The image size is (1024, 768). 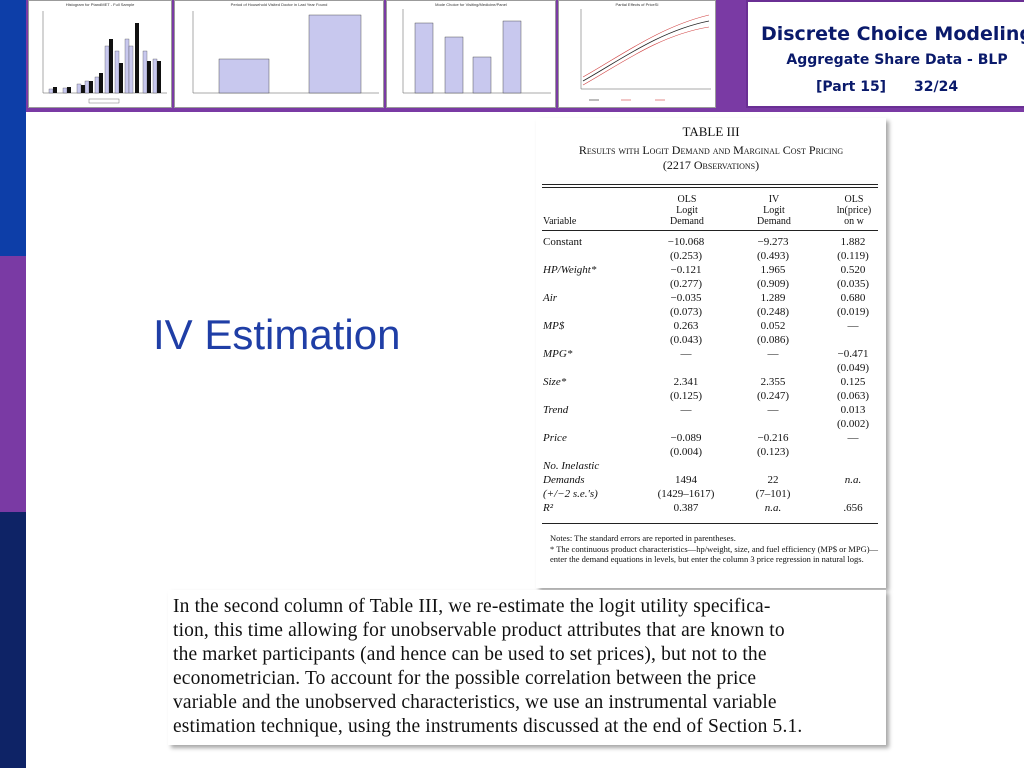 I want to click on table-cell: (0.247), so click(x=773, y=396).